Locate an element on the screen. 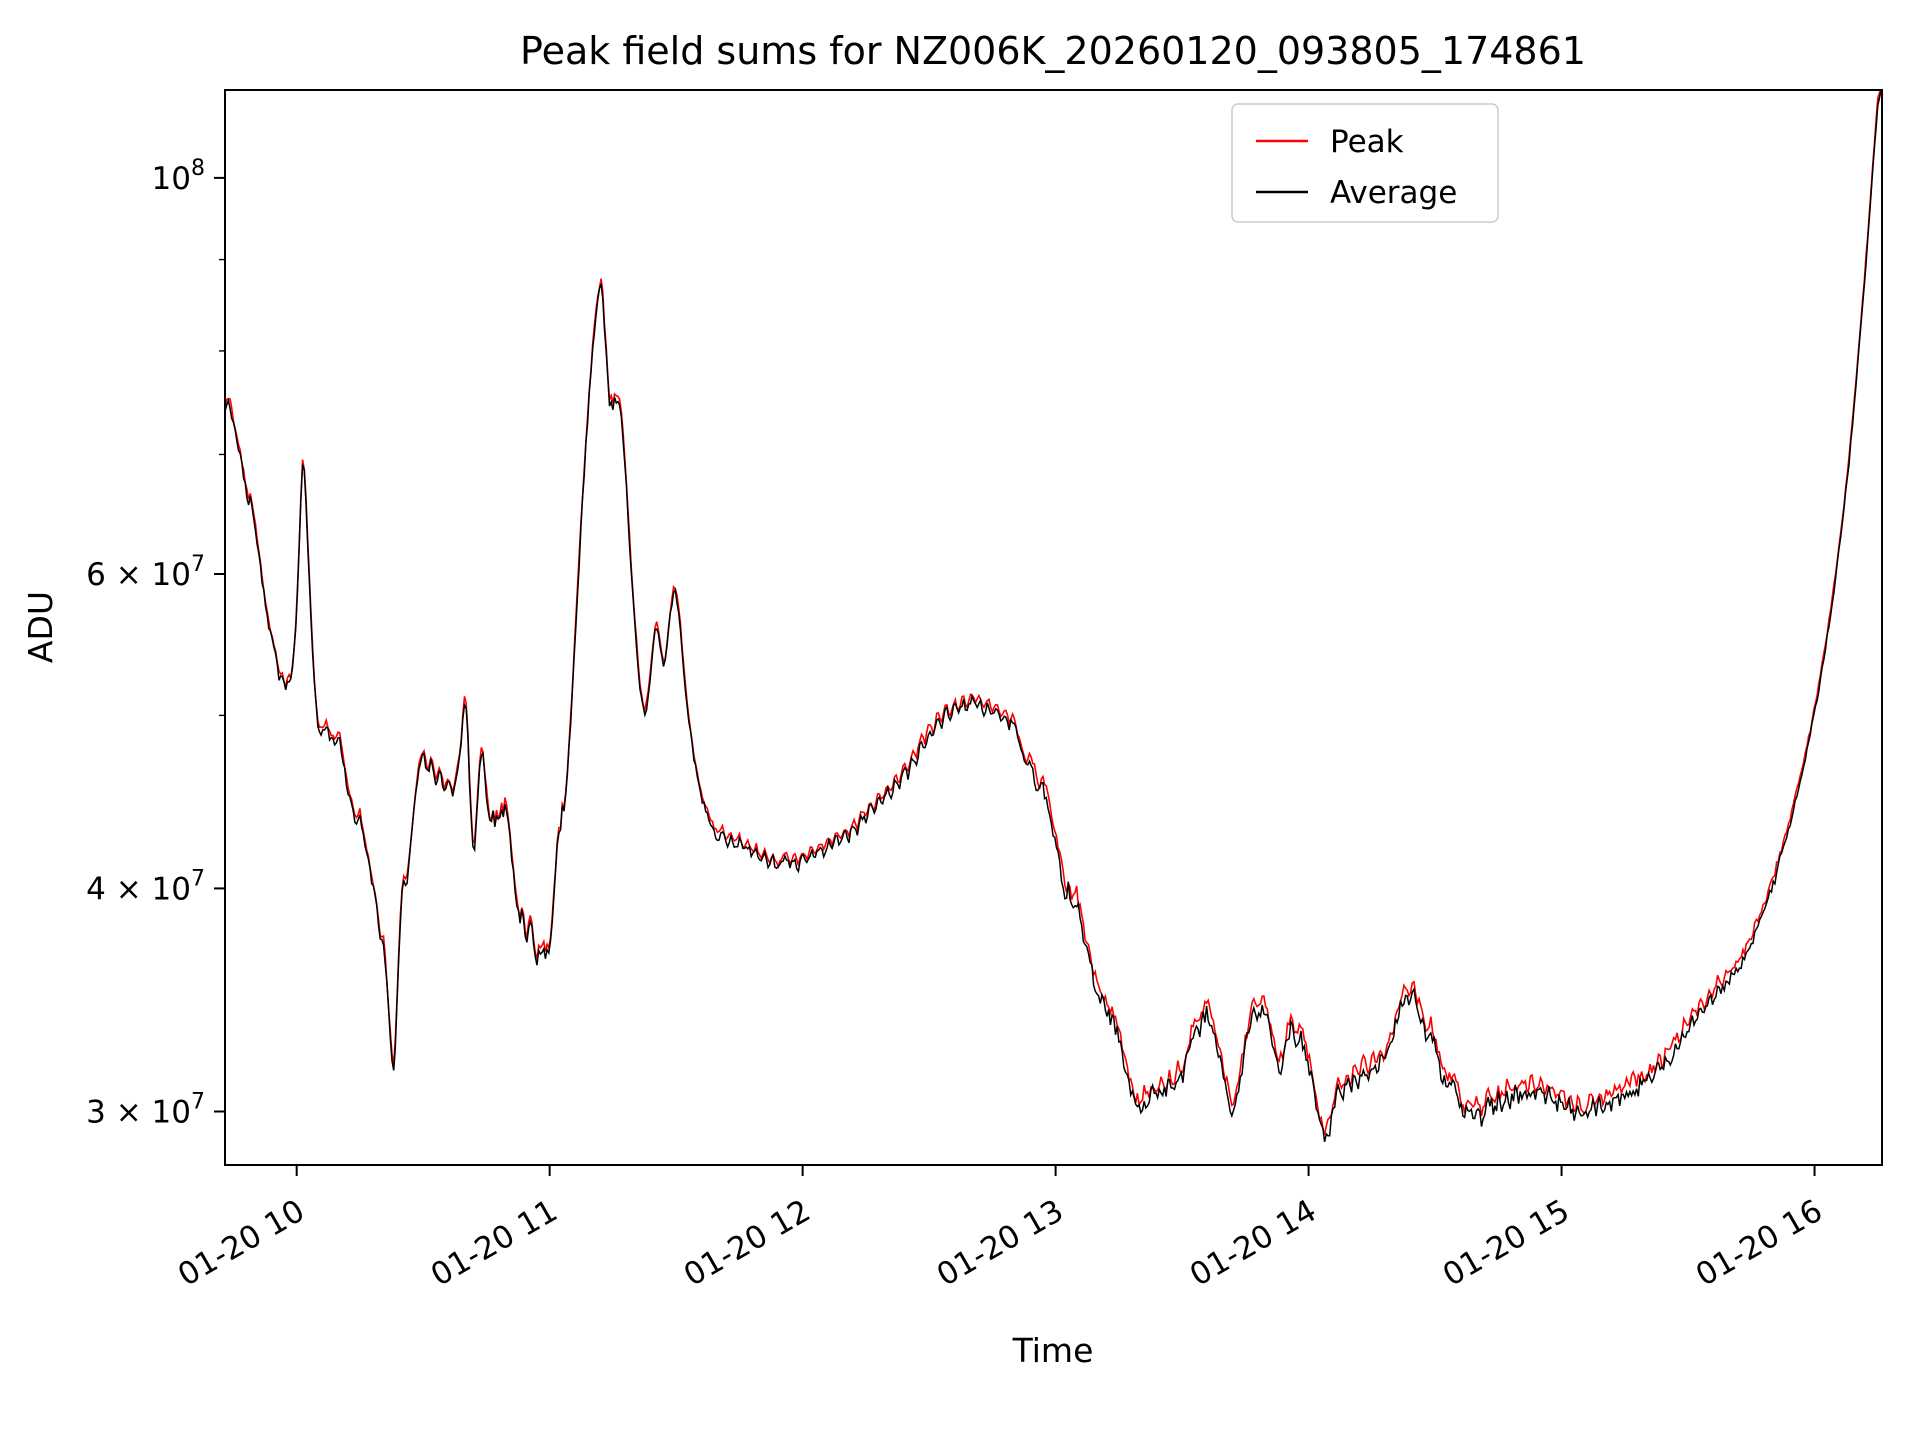  legend-label-average: Average is located at coordinates (1393, 193).